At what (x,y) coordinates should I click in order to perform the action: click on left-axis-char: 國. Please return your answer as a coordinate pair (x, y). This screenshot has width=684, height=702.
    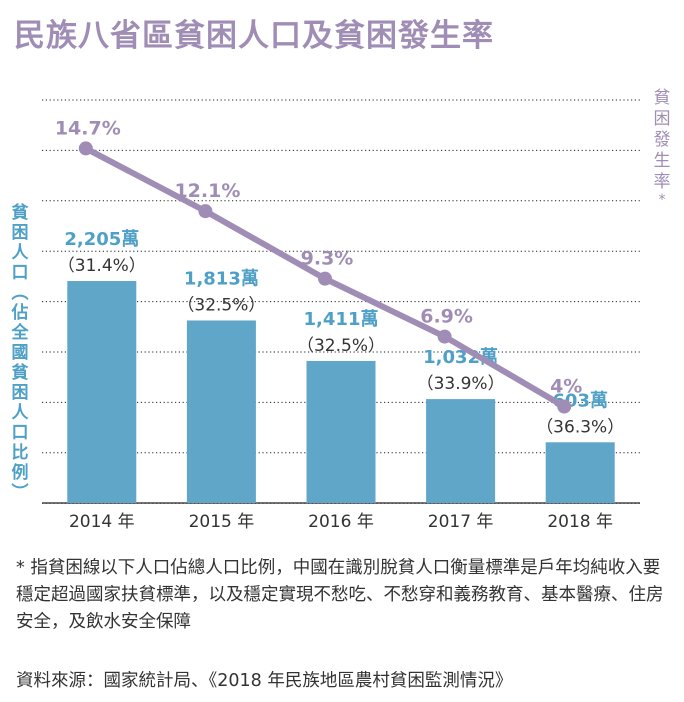
    Looking at the image, I should click on (20, 353).